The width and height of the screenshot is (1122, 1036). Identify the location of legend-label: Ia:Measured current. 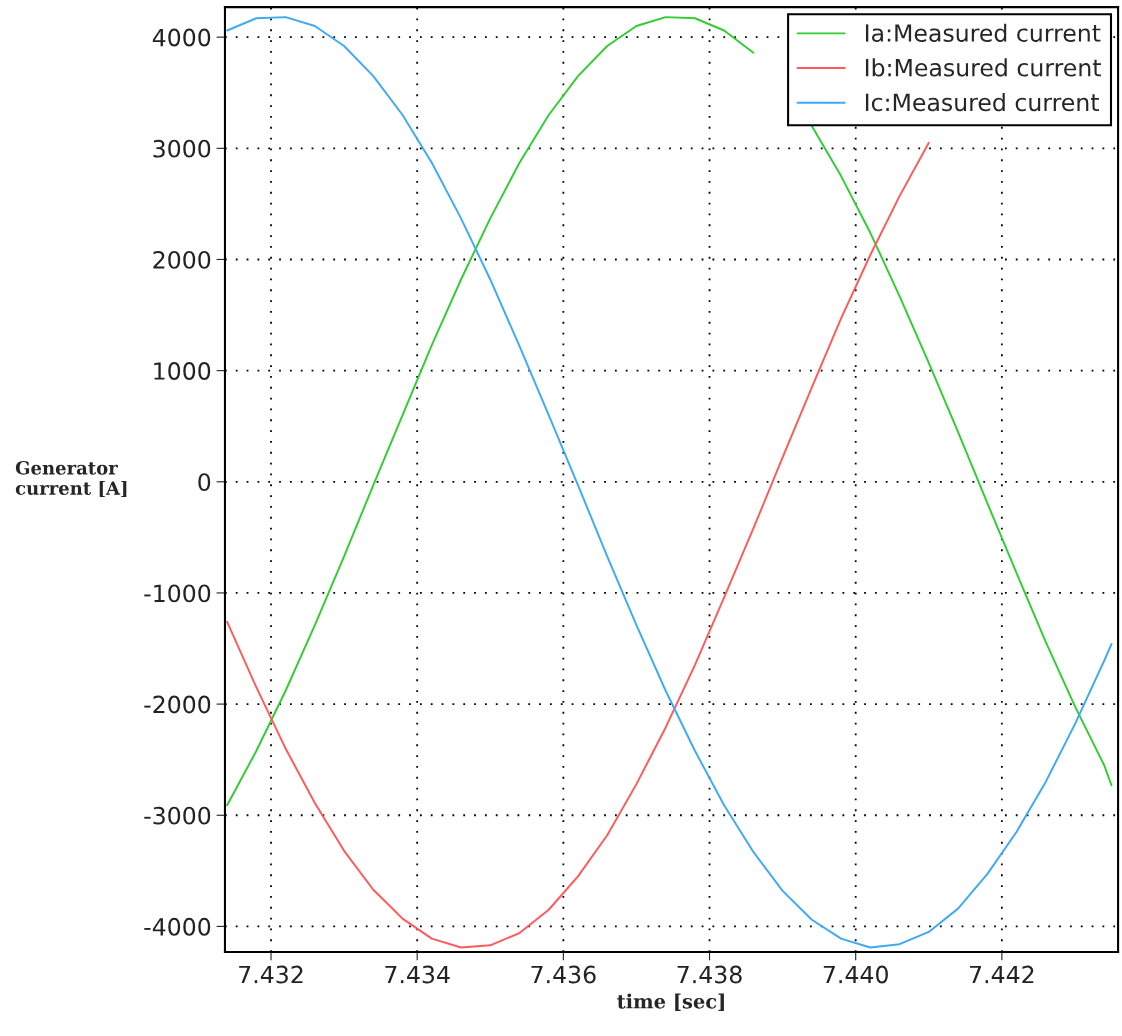
(983, 32).